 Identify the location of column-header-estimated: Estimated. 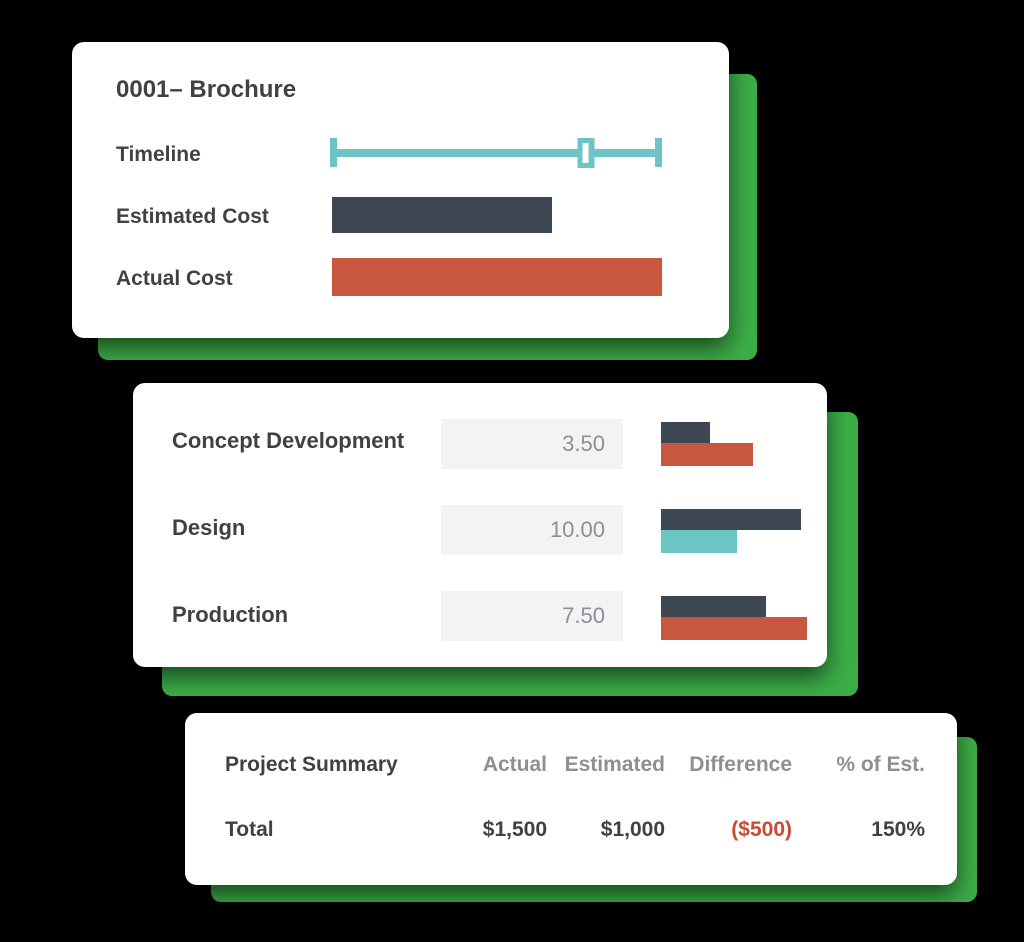
(614, 764).